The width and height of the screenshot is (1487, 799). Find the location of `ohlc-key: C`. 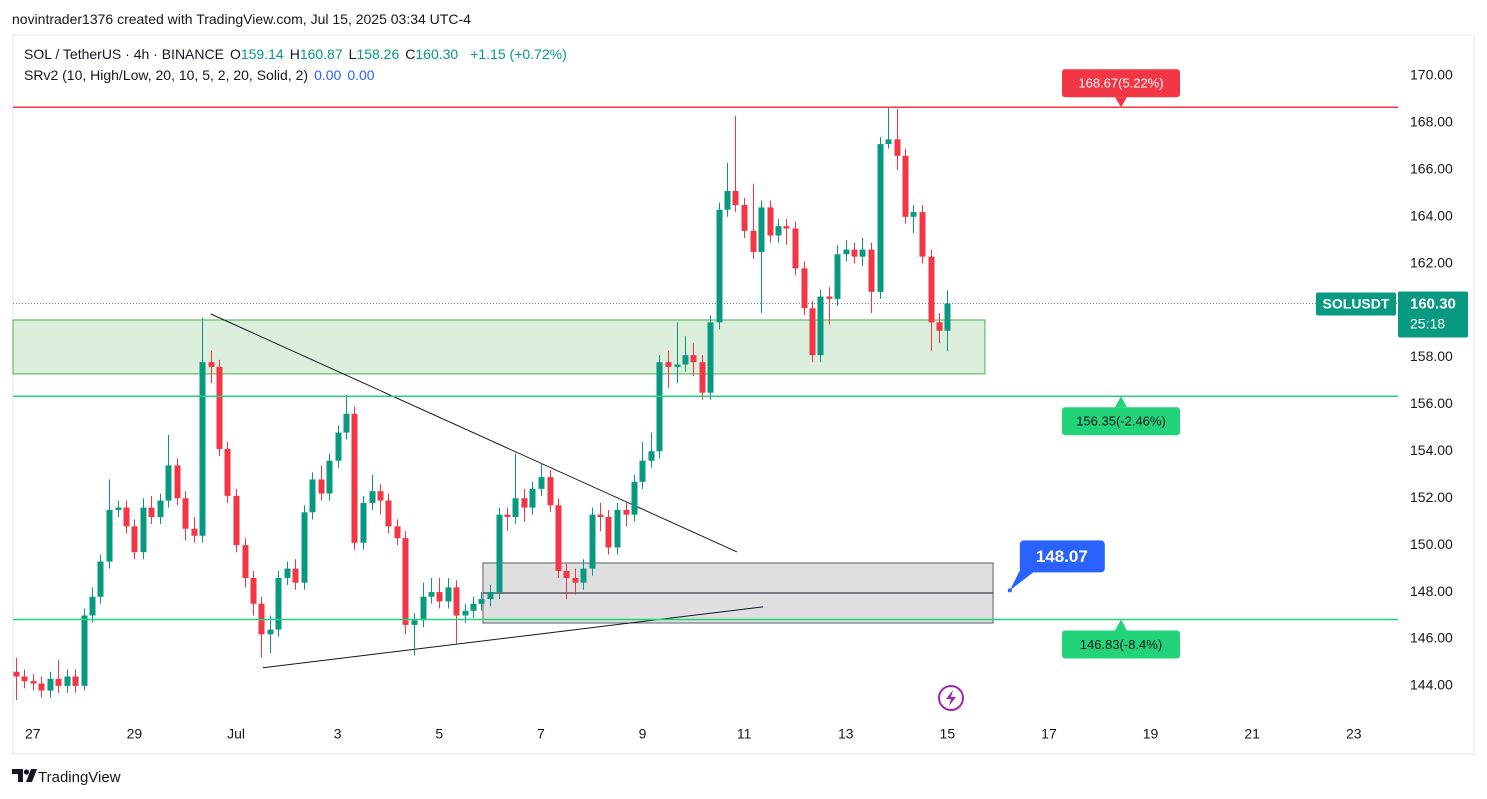

ohlc-key: C is located at coordinates (410, 54).